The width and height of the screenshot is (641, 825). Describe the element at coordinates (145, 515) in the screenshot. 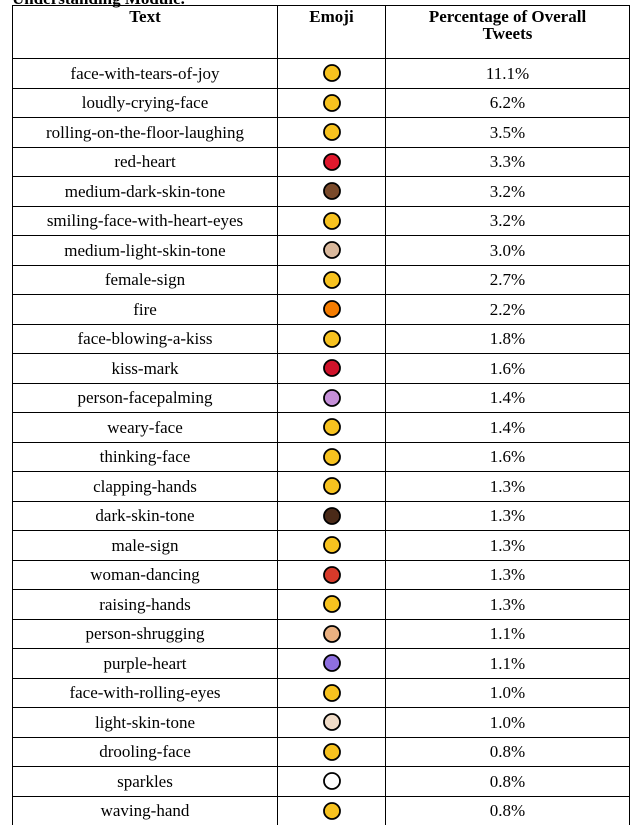

I see `text-cell: dark-skin-tone` at that location.